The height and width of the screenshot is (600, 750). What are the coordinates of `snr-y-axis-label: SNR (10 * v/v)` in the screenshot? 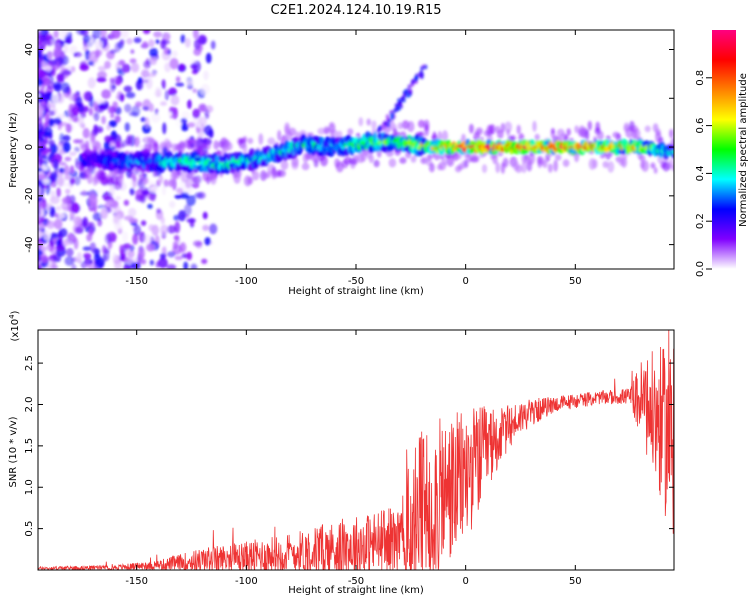 It's located at (13, 451).